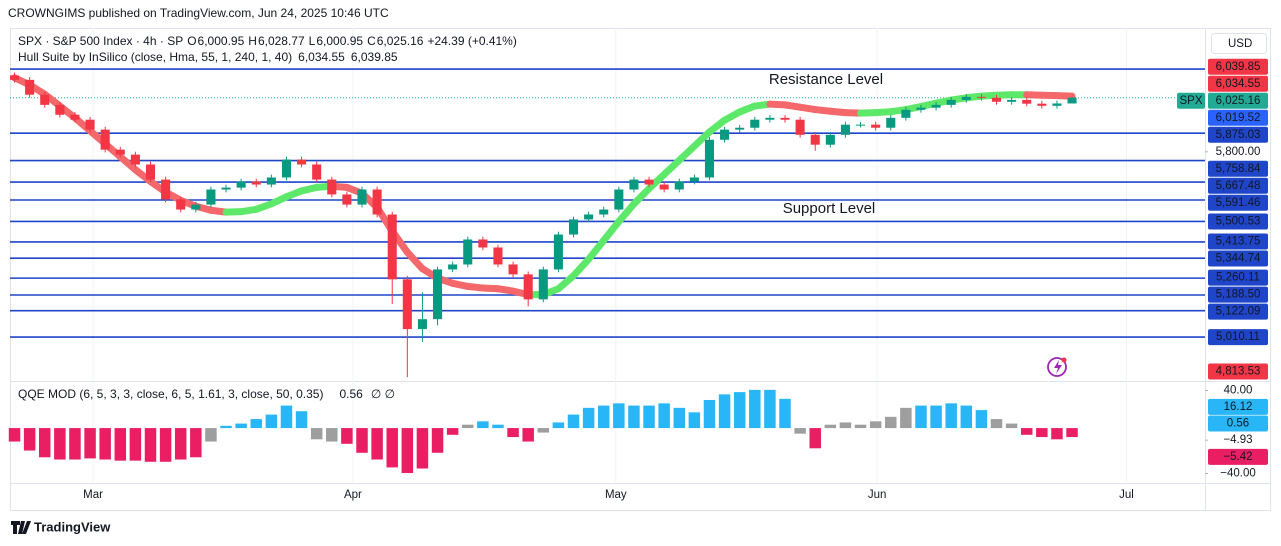  What do you see at coordinates (321, 57) in the screenshot?
I see `hull-legend-value: 6,034.55` at bounding box center [321, 57].